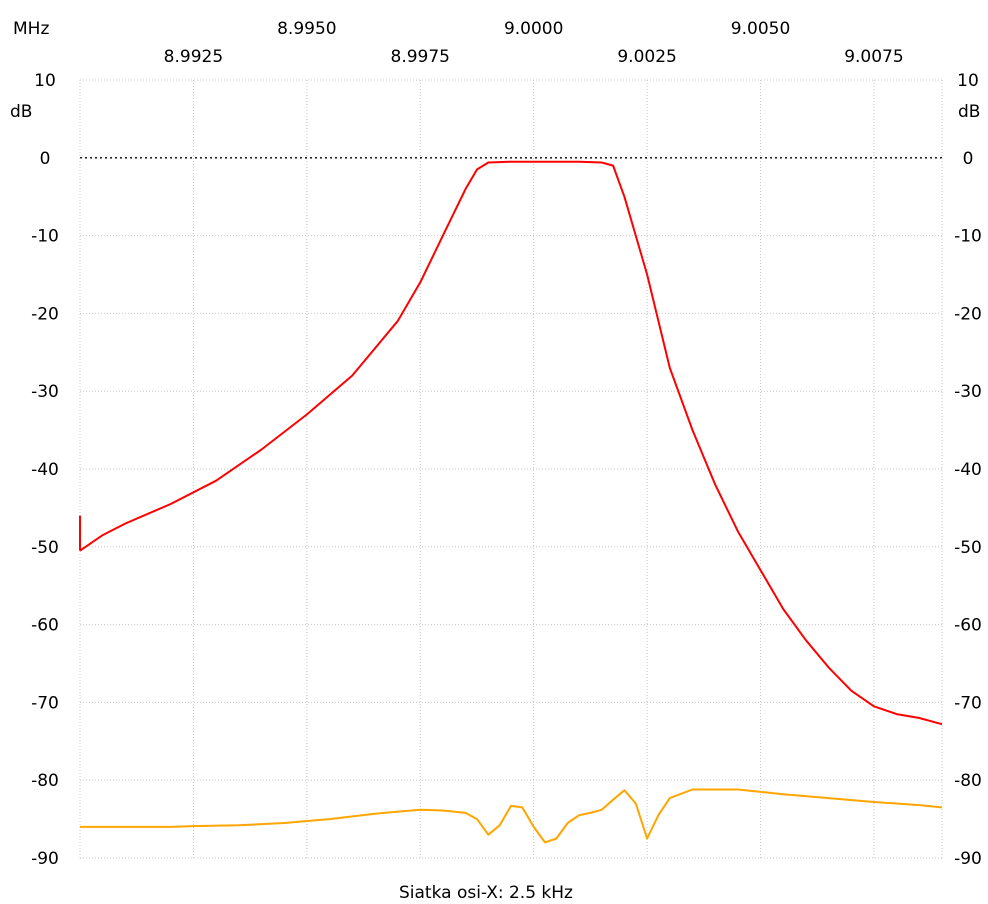 This screenshot has height=904, width=988. Describe the element at coordinates (968, 237) in the screenshot. I see `y-tick-label-right: -10` at that location.